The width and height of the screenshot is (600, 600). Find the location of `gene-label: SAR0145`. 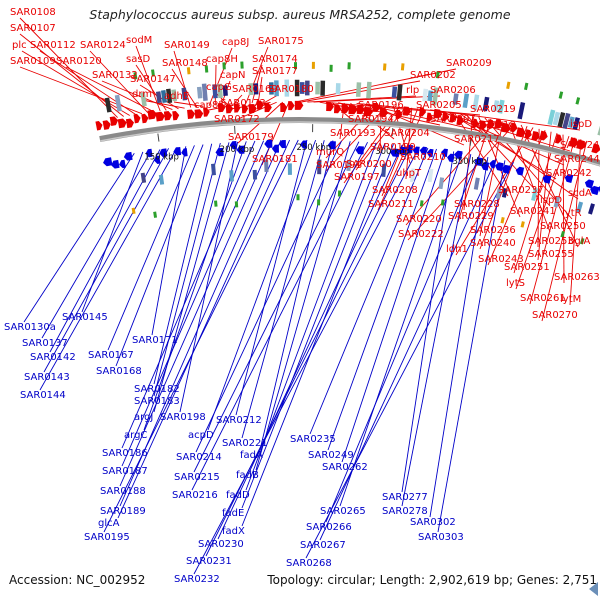

gene-label: SAR0145 is located at coordinates (85, 317).